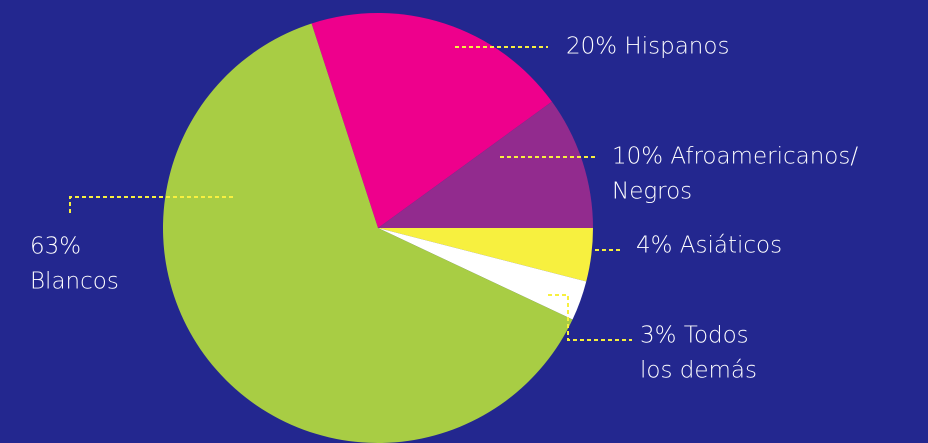 The height and width of the screenshot is (443, 928). I want to click on data-label: 10% Afroamericanos/, so click(735, 157).